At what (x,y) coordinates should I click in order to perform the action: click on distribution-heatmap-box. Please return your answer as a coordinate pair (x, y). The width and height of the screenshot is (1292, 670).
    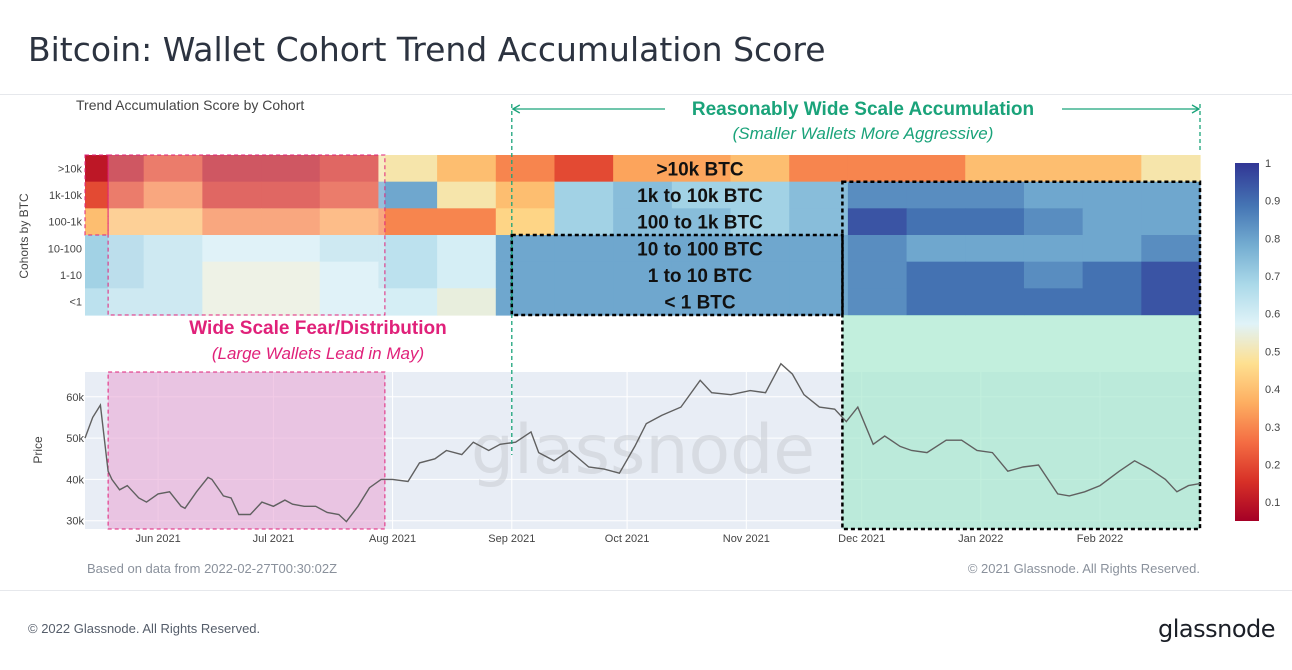
    Looking at the image, I should click on (246, 235).